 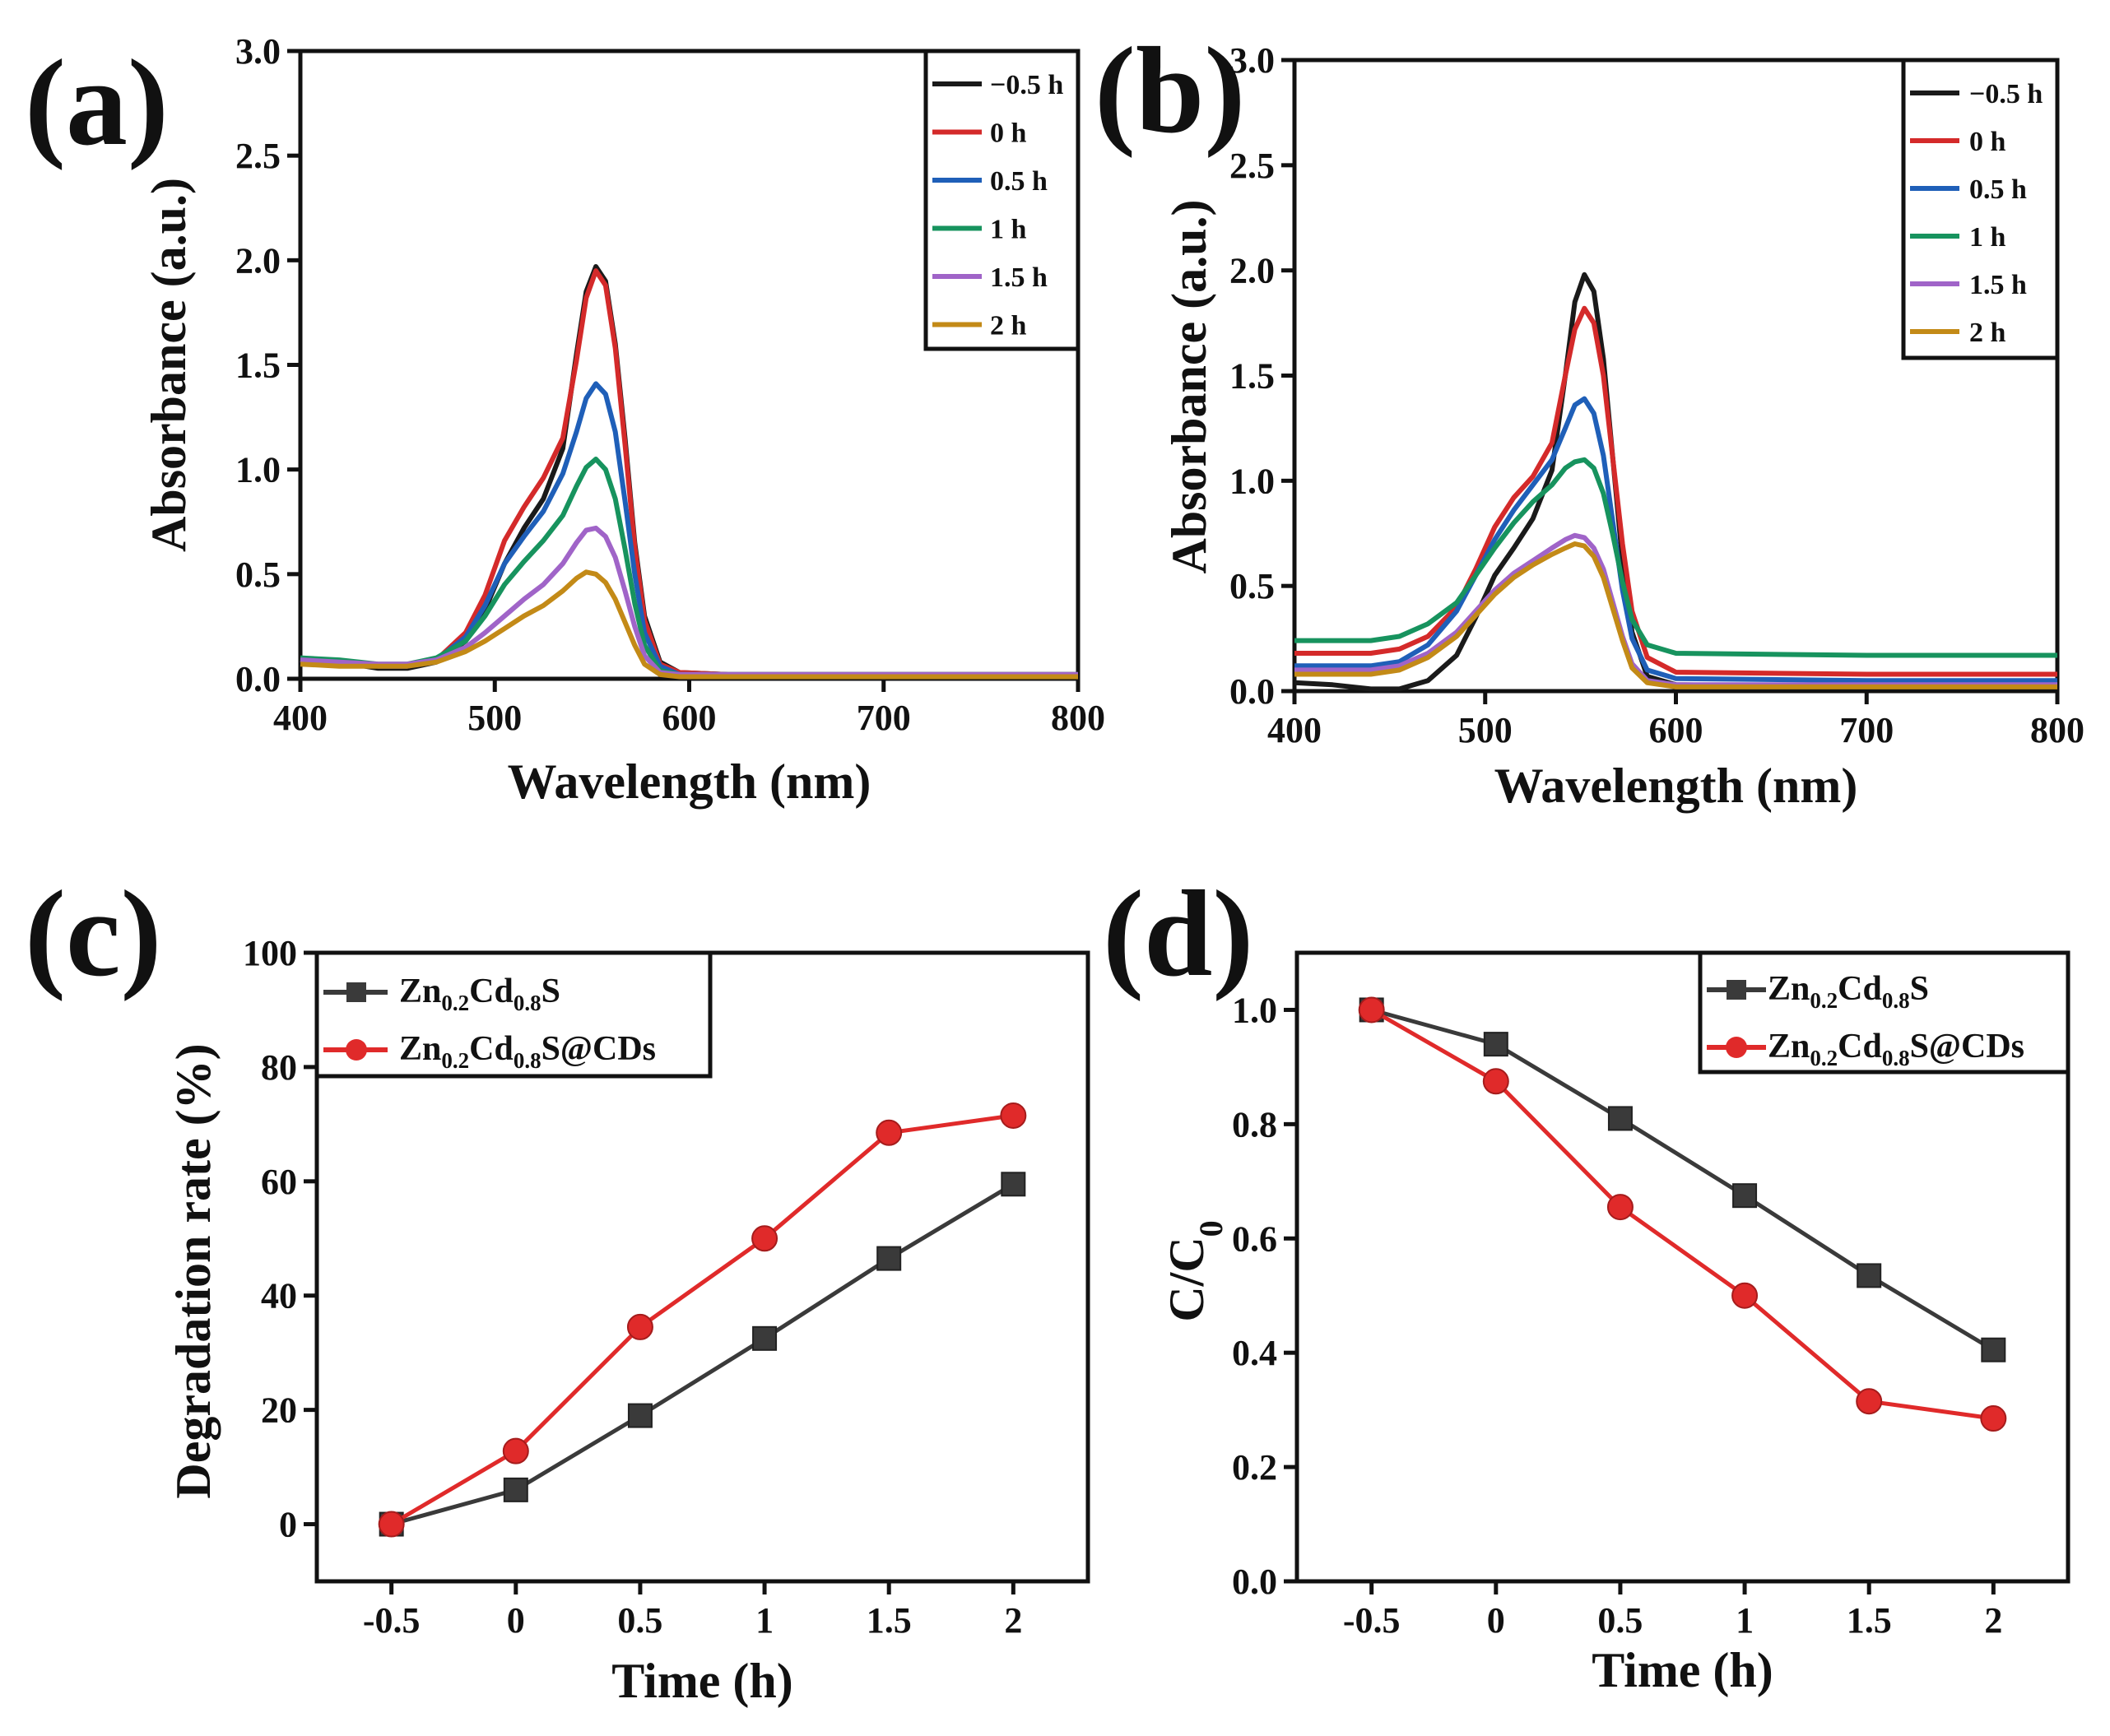 I want to click on y-axis-title: Absorbance (a.u.), so click(x=1189, y=386).